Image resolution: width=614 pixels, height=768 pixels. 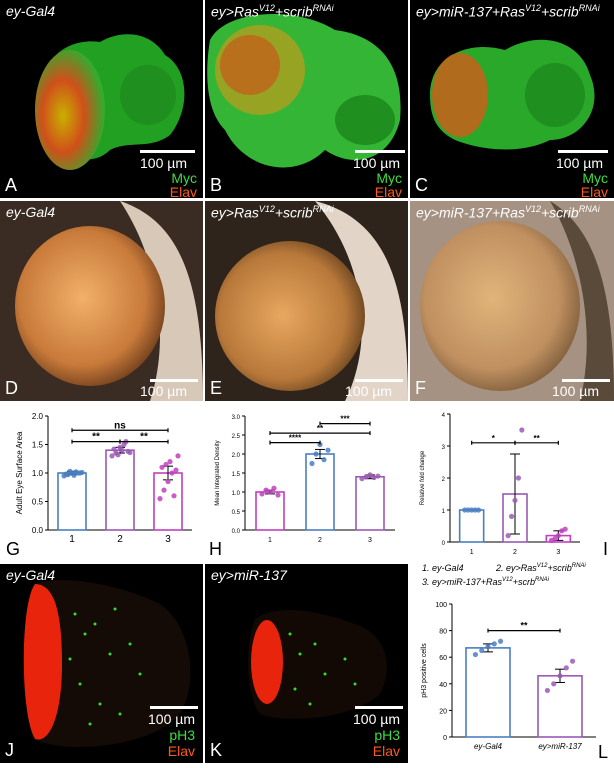 I want to click on legend-line-2: 2. ey>RasV12+scribRNAi, so click(x=541, y=568).